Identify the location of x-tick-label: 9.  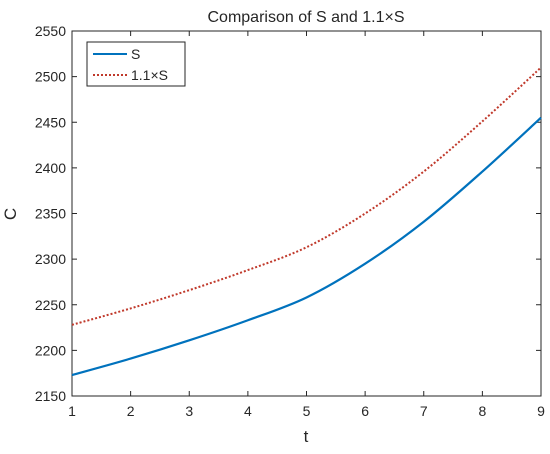
(541, 411).